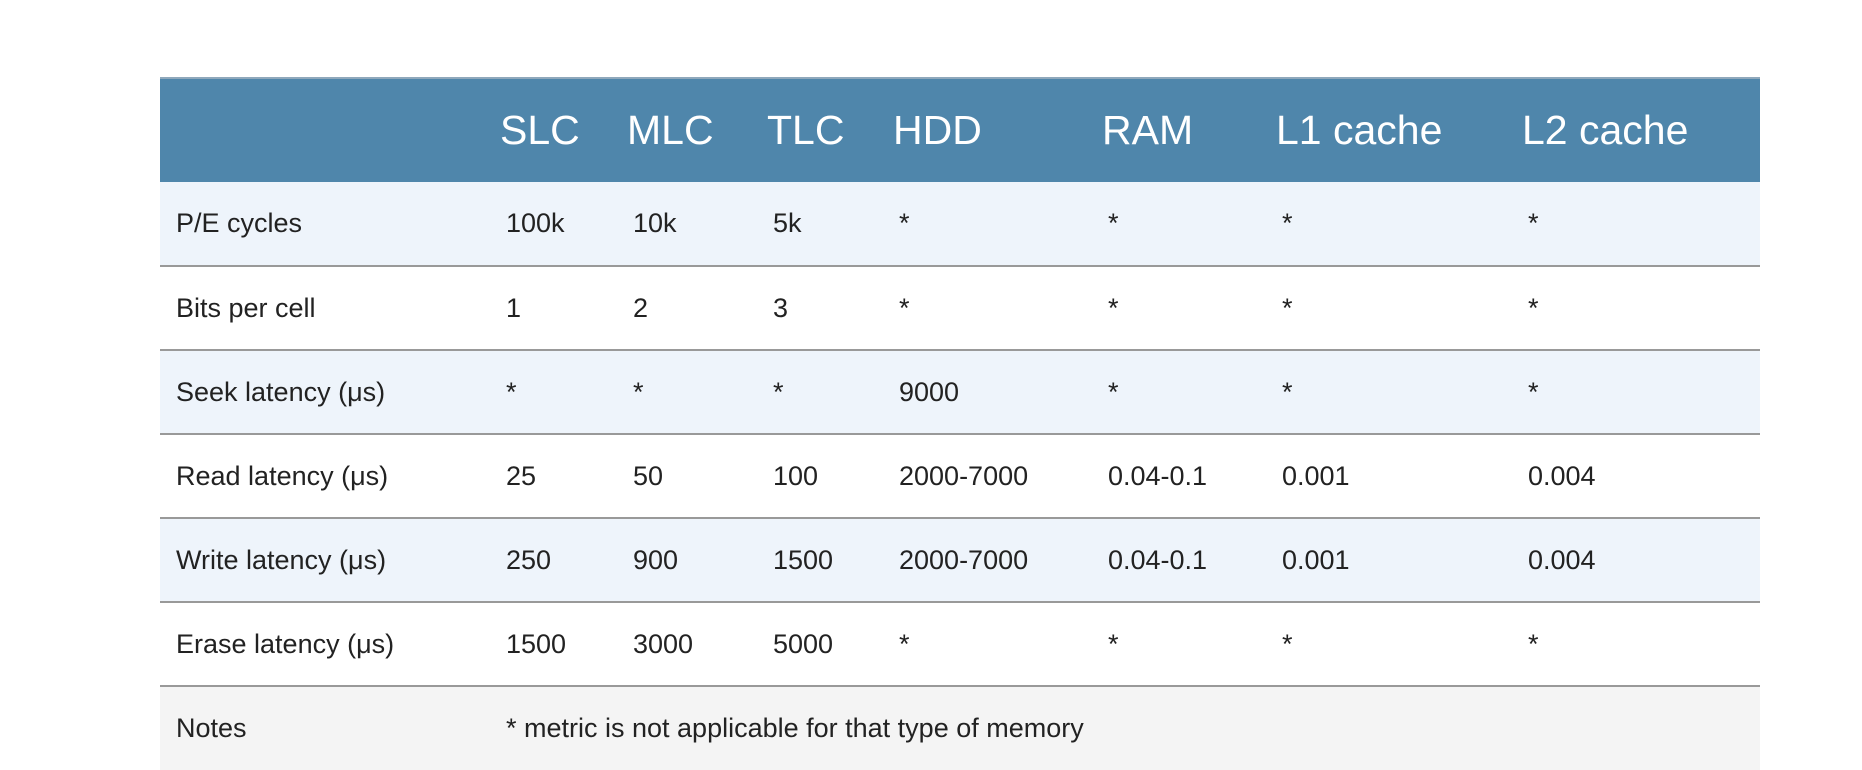  Describe the element at coordinates (211, 728) in the screenshot. I see `notes-label: Notes` at that location.